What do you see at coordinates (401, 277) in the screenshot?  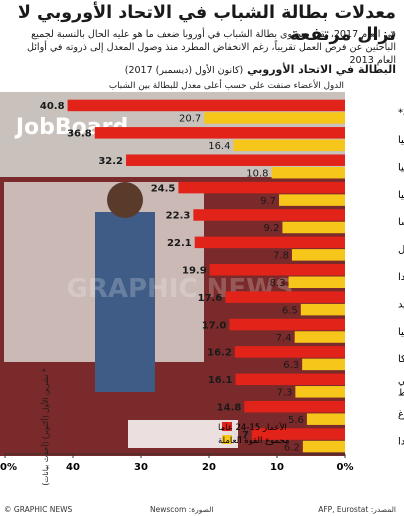 I see `category-label: فنلندا` at bounding box center [401, 277].